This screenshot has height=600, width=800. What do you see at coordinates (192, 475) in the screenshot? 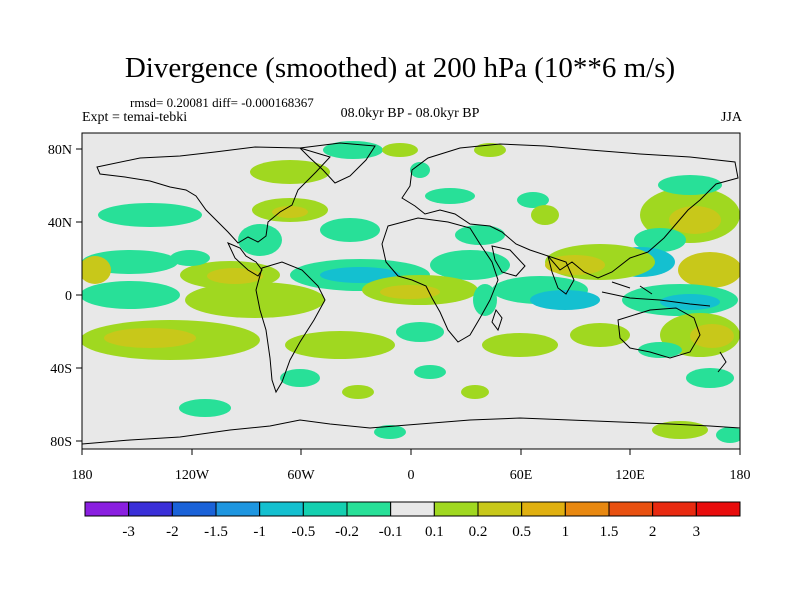
I see `x-tick-label: 120W` at bounding box center [192, 475].